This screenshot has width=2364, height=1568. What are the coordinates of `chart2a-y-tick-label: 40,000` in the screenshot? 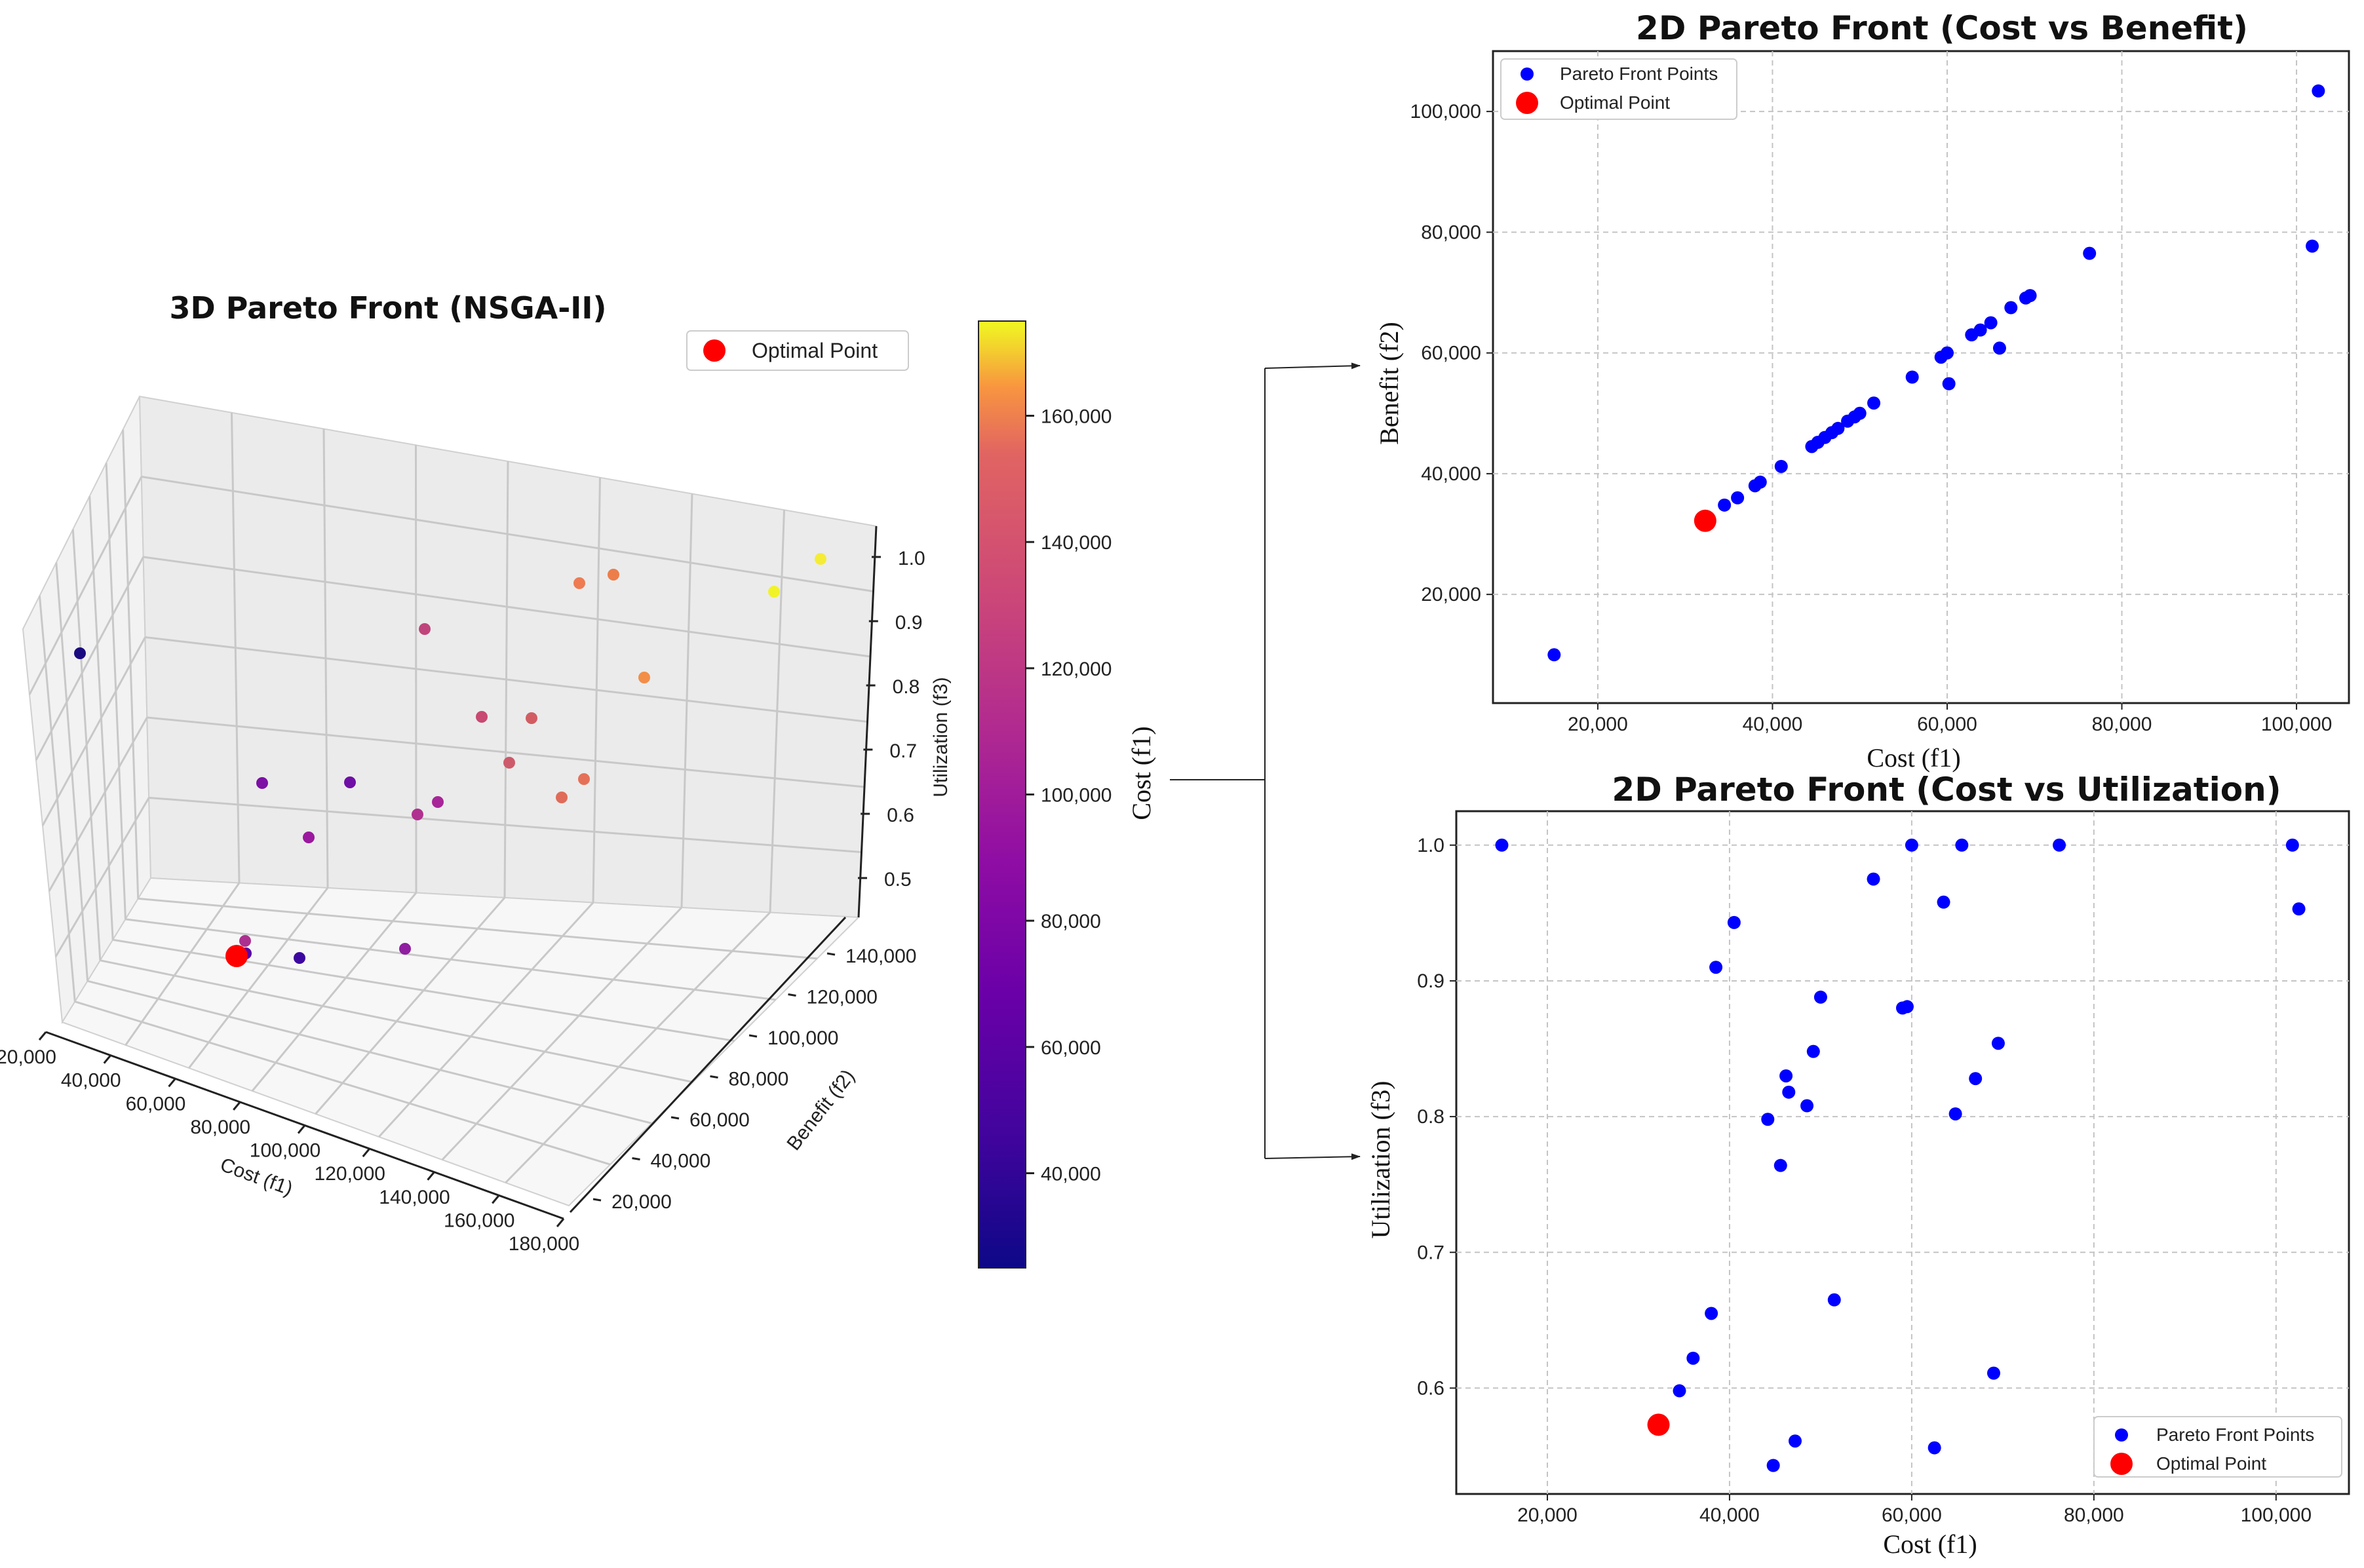 It's located at (1451, 474).